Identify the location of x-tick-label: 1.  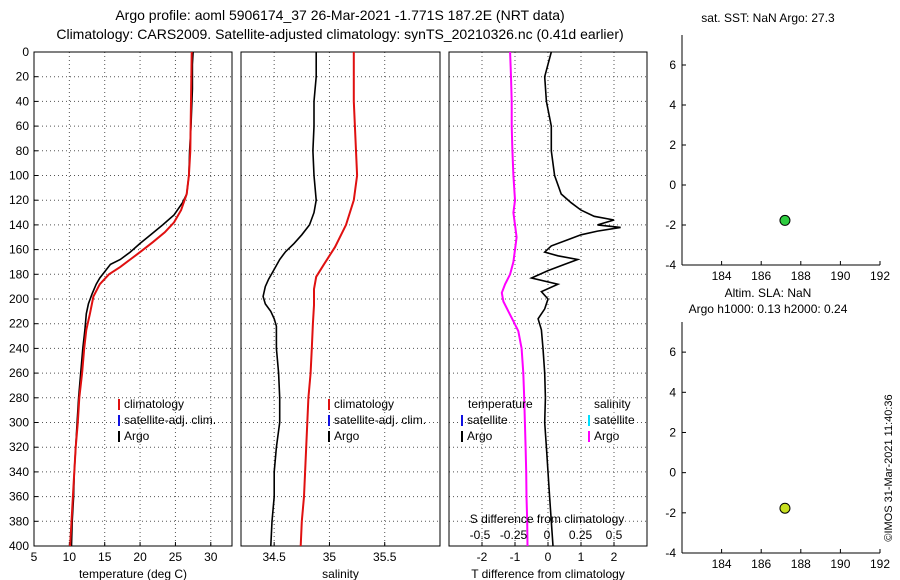
(581, 557).